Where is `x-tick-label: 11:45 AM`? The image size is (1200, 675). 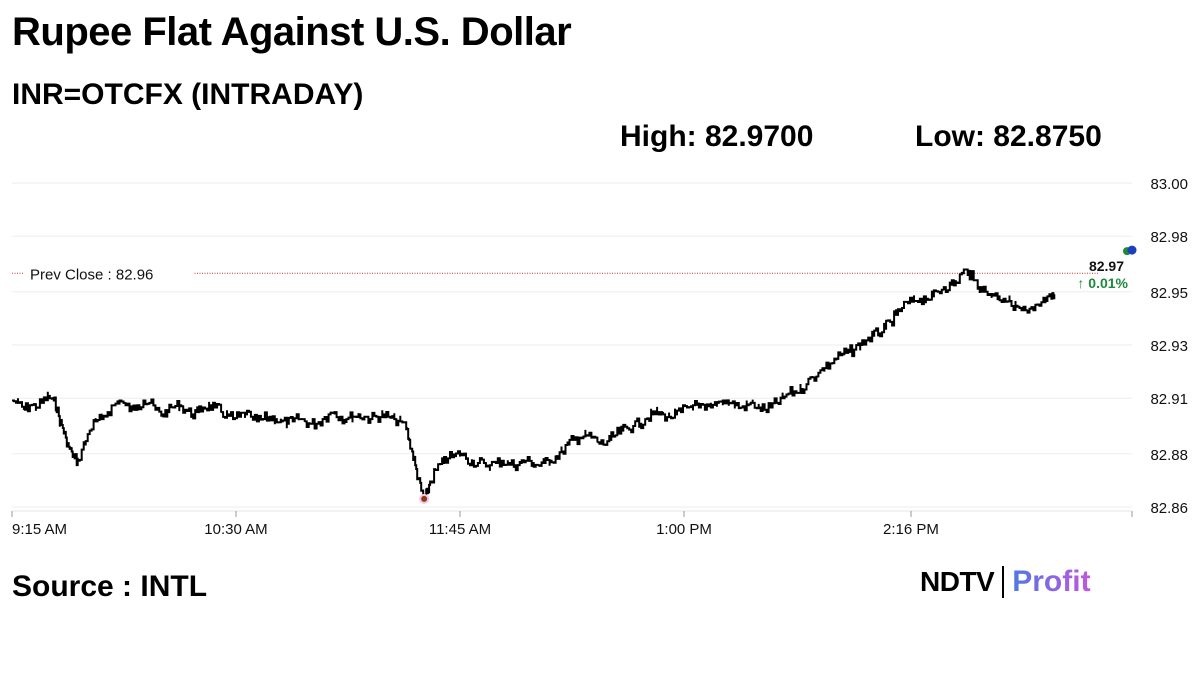 x-tick-label: 11:45 AM is located at coordinates (460, 529).